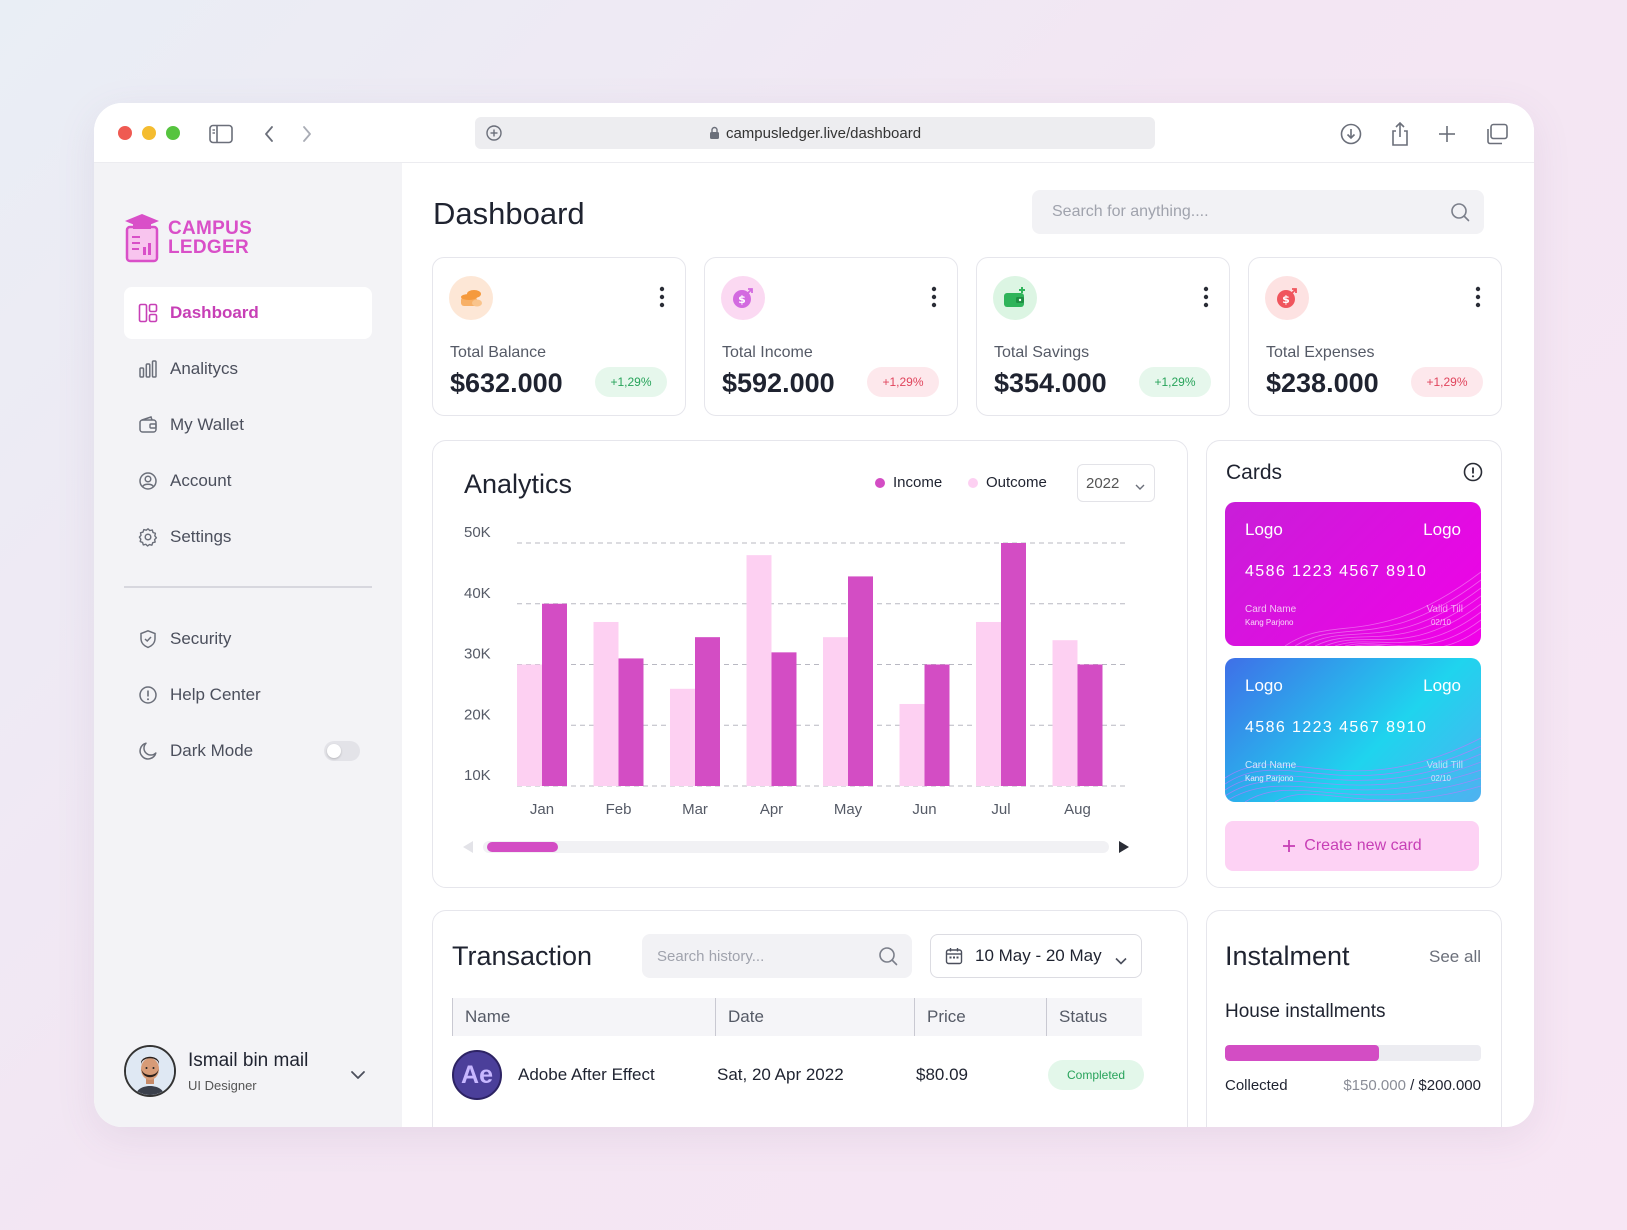 The width and height of the screenshot is (1627, 1230). What do you see at coordinates (148, 313) in the screenshot?
I see `dashboard-icon` at bounding box center [148, 313].